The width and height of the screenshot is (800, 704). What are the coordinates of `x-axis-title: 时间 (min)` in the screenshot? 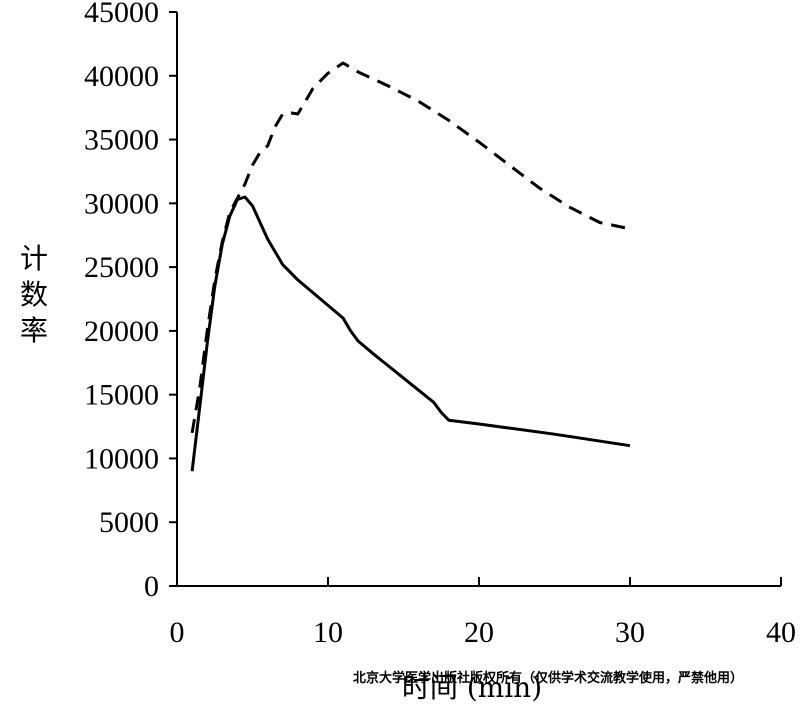 It's located at (472, 687).